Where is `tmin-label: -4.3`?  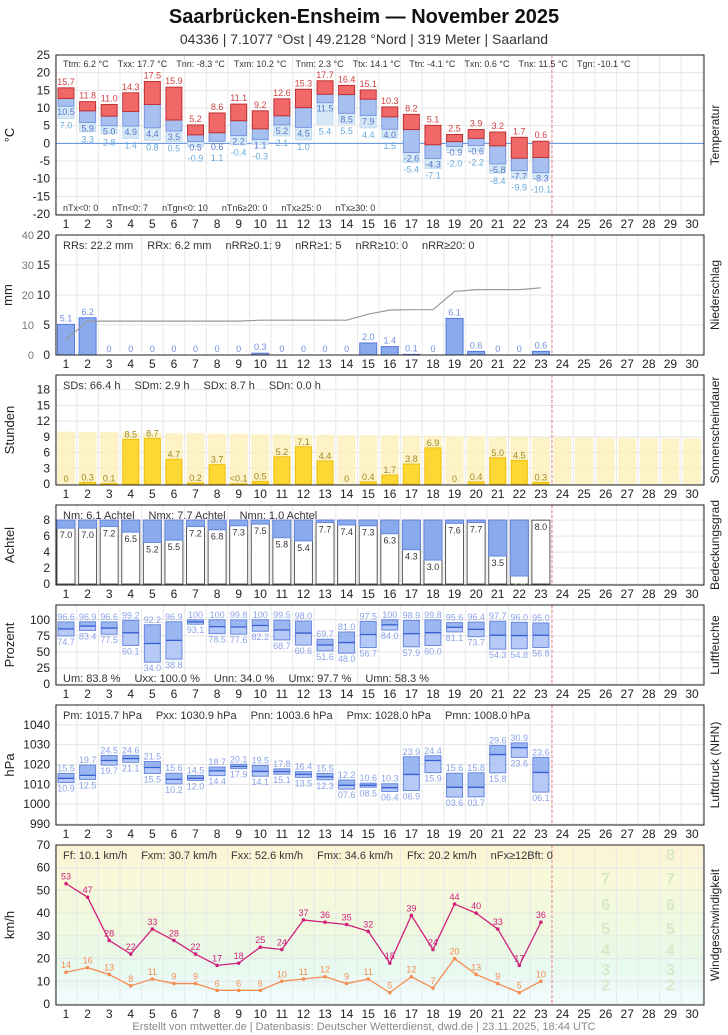 tmin-label: -4.3 is located at coordinates (433, 165).